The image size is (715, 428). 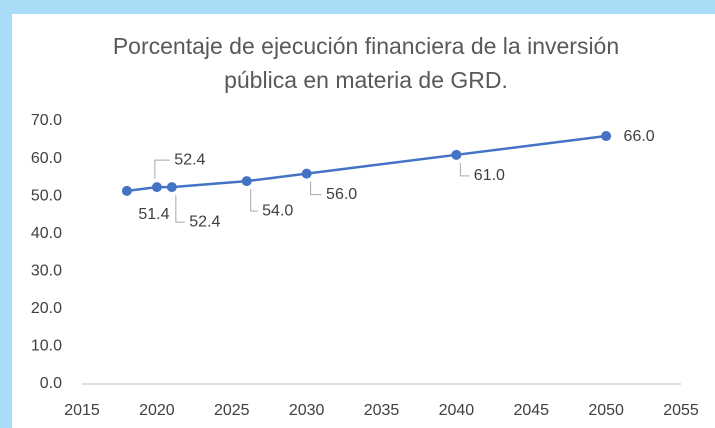 What do you see at coordinates (46, 271) in the screenshot?
I see `y-tick-label: 30.0` at bounding box center [46, 271].